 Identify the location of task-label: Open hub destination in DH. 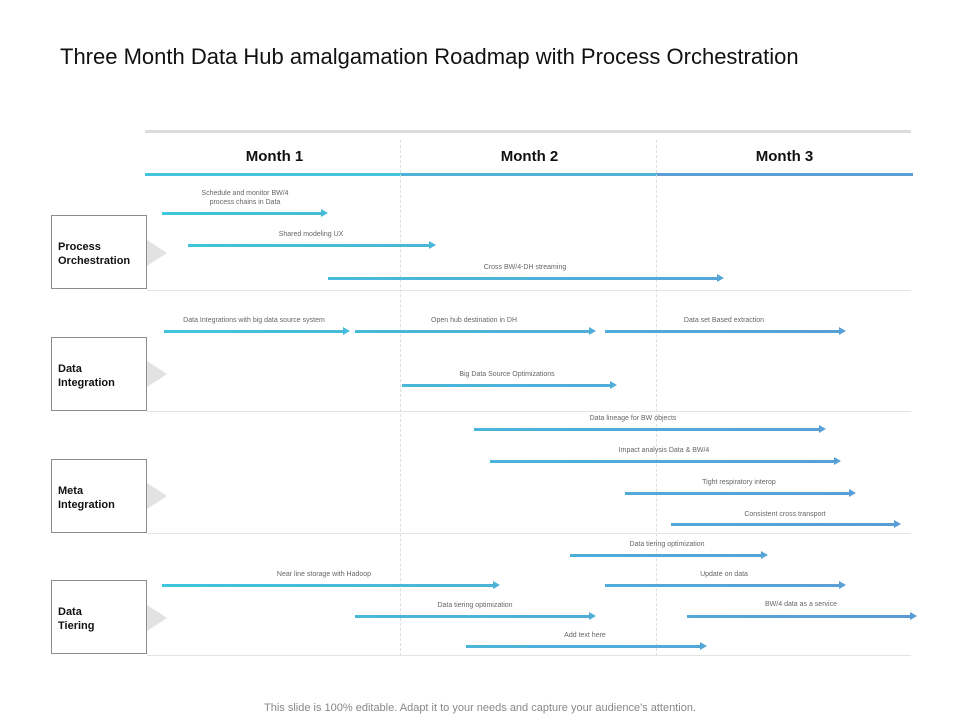
(474, 320).